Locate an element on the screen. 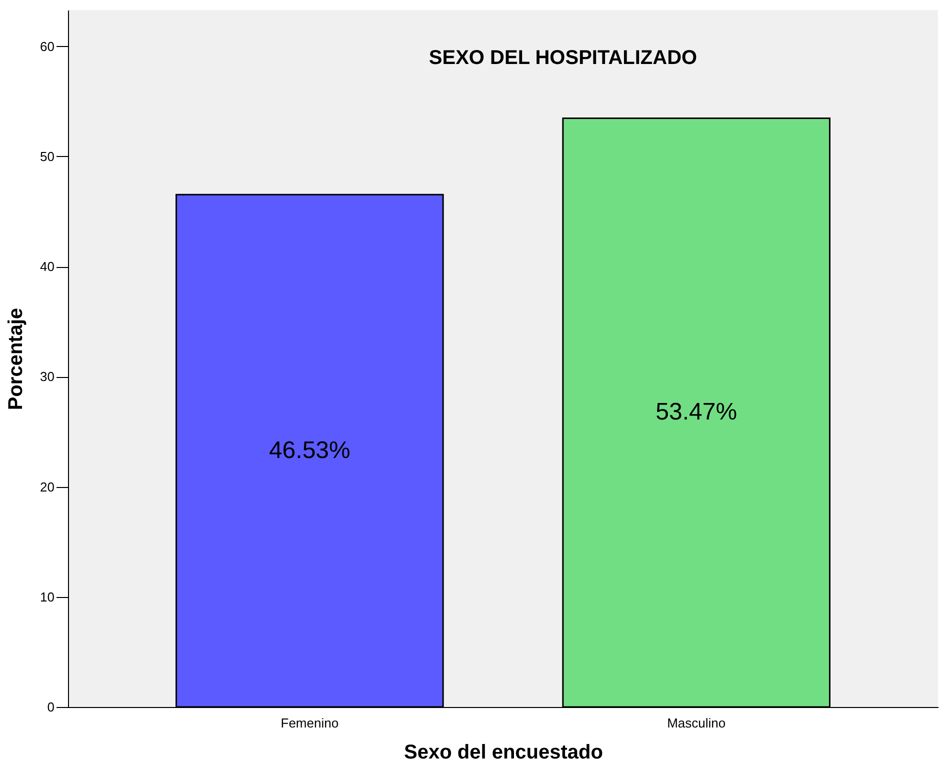 This screenshot has height=772, width=946. y-tick-label: 50 is located at coordinates (47, 156).